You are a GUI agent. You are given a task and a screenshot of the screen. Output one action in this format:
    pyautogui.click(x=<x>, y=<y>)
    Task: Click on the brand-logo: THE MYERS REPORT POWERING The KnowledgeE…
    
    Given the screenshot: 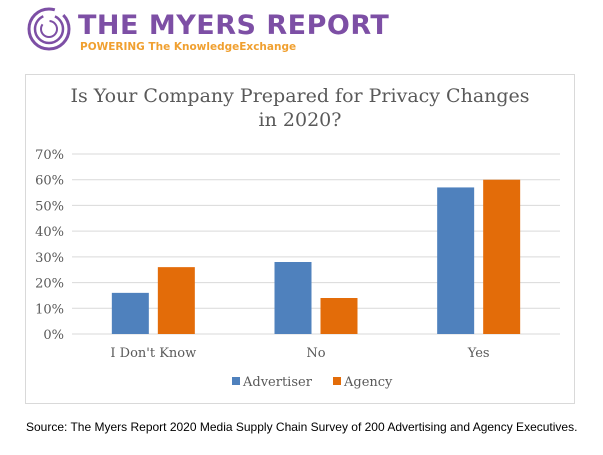 What is the action you would take?
    pyautogui.click(x=207, y=31)
    